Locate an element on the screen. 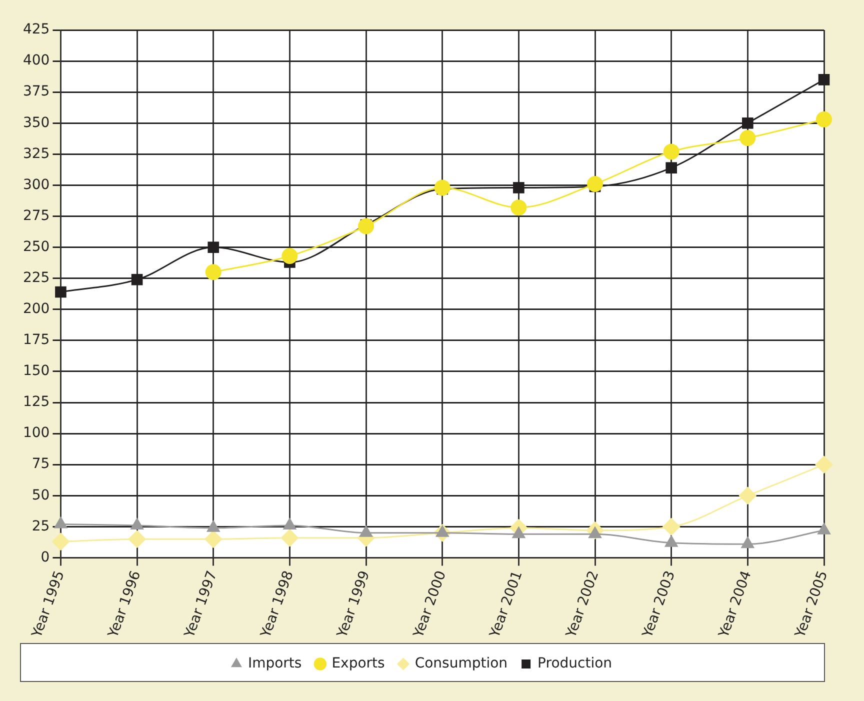  y-tick-label: 300 is located at coordinates (36, 184).